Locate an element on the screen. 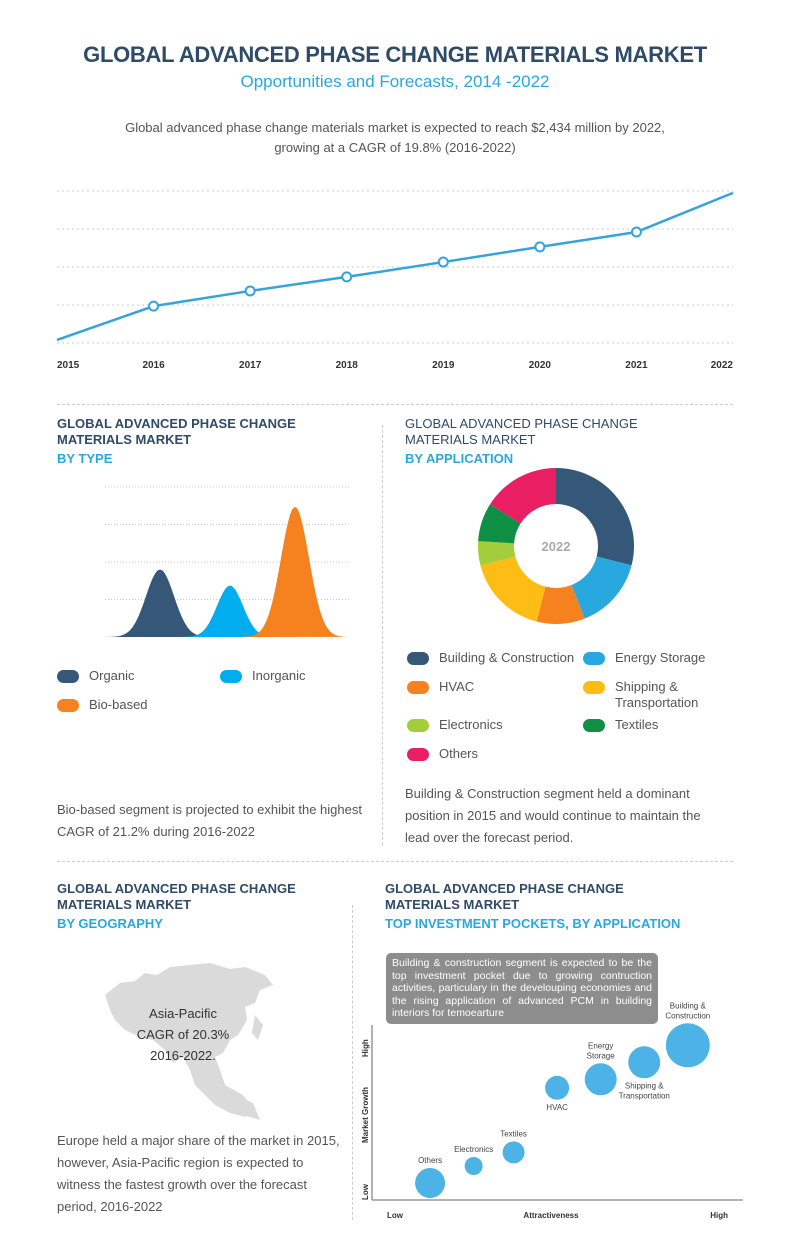 This screenshot has width=790, height=1242. x-axis-low-label: Low is located at coordinates (395, 1215).